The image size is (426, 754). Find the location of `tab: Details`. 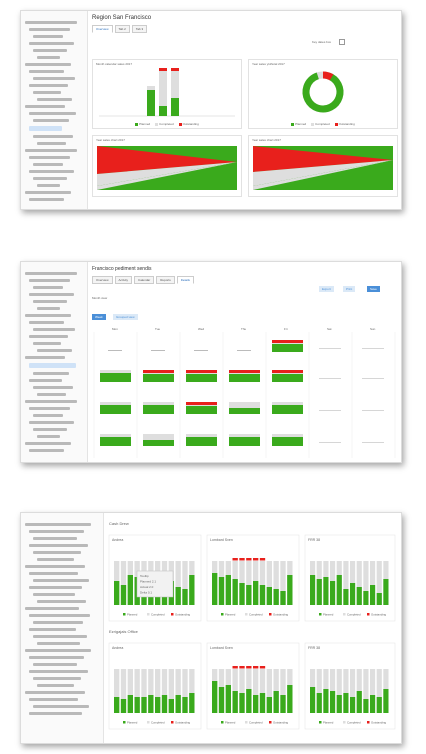

tab: Details is located at coordinates (185, 280).